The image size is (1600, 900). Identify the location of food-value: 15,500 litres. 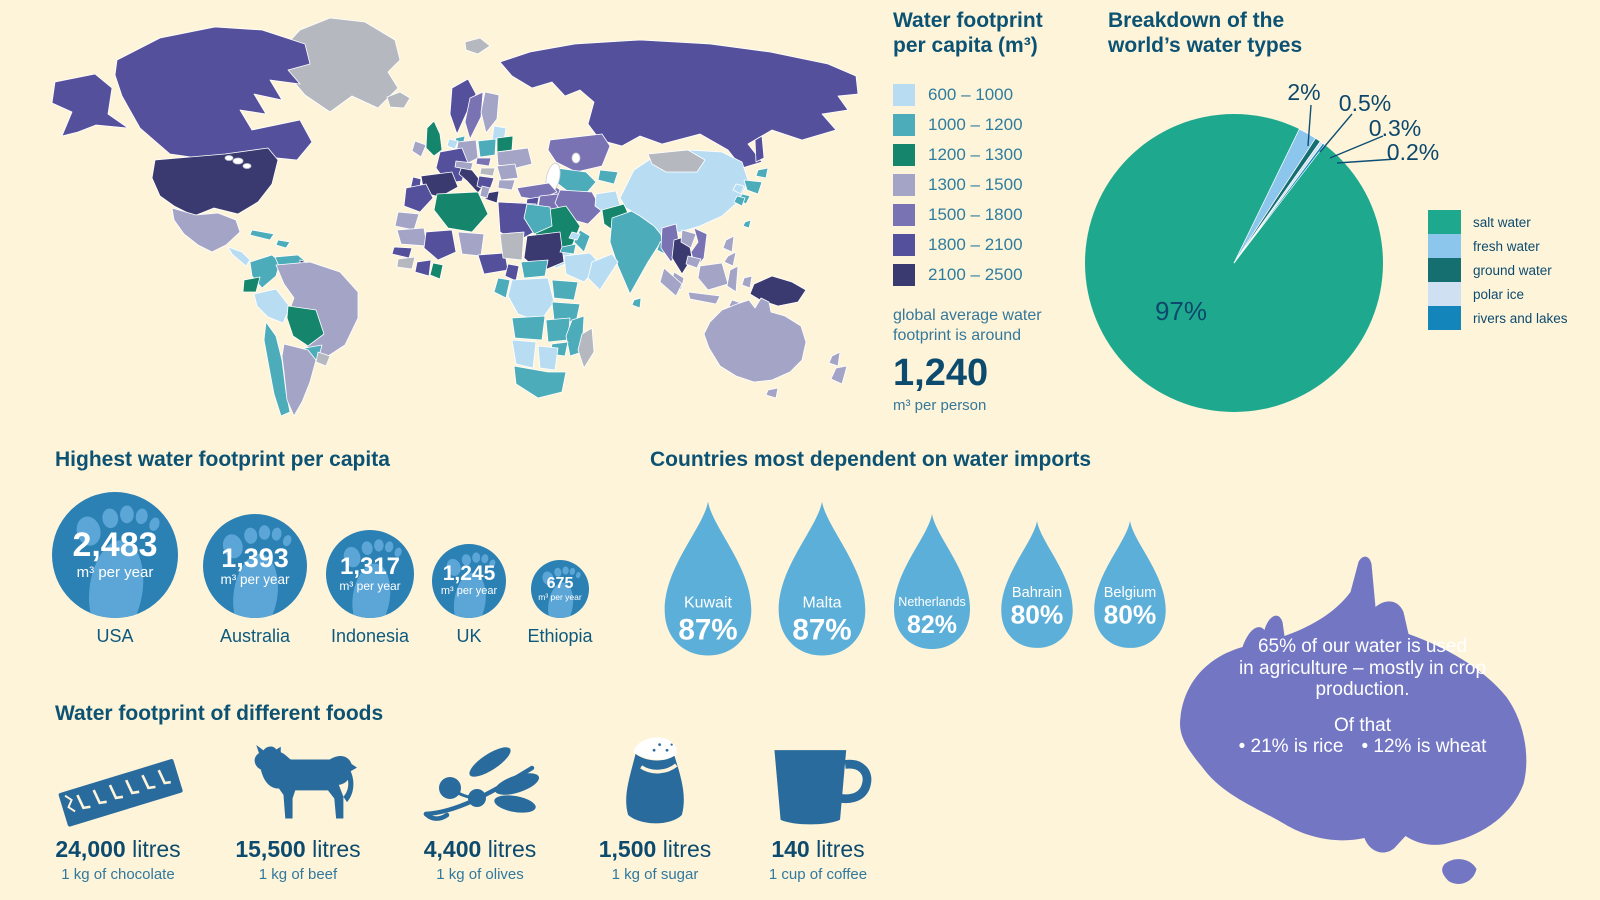
(298, 849).